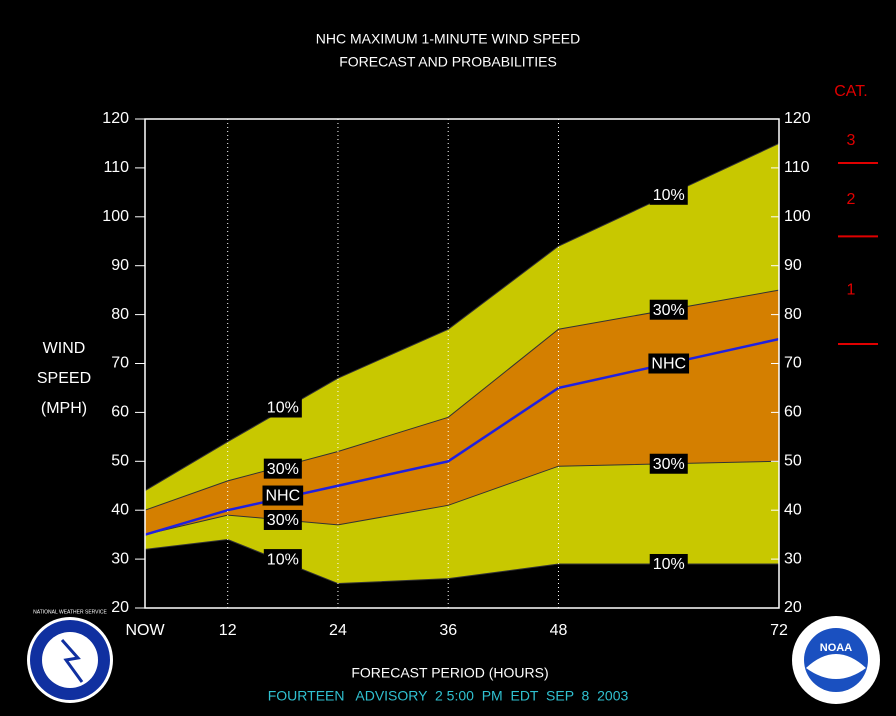  Describe the element at coordinates (120, 265) in the screenshot. I see `y-tick-label: 90` at that location.